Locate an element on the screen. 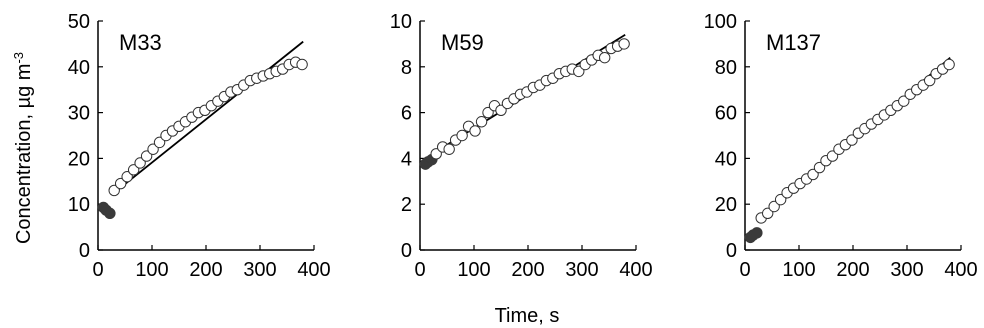  y-tick-label: 30 is located at coordinates (79, 114).